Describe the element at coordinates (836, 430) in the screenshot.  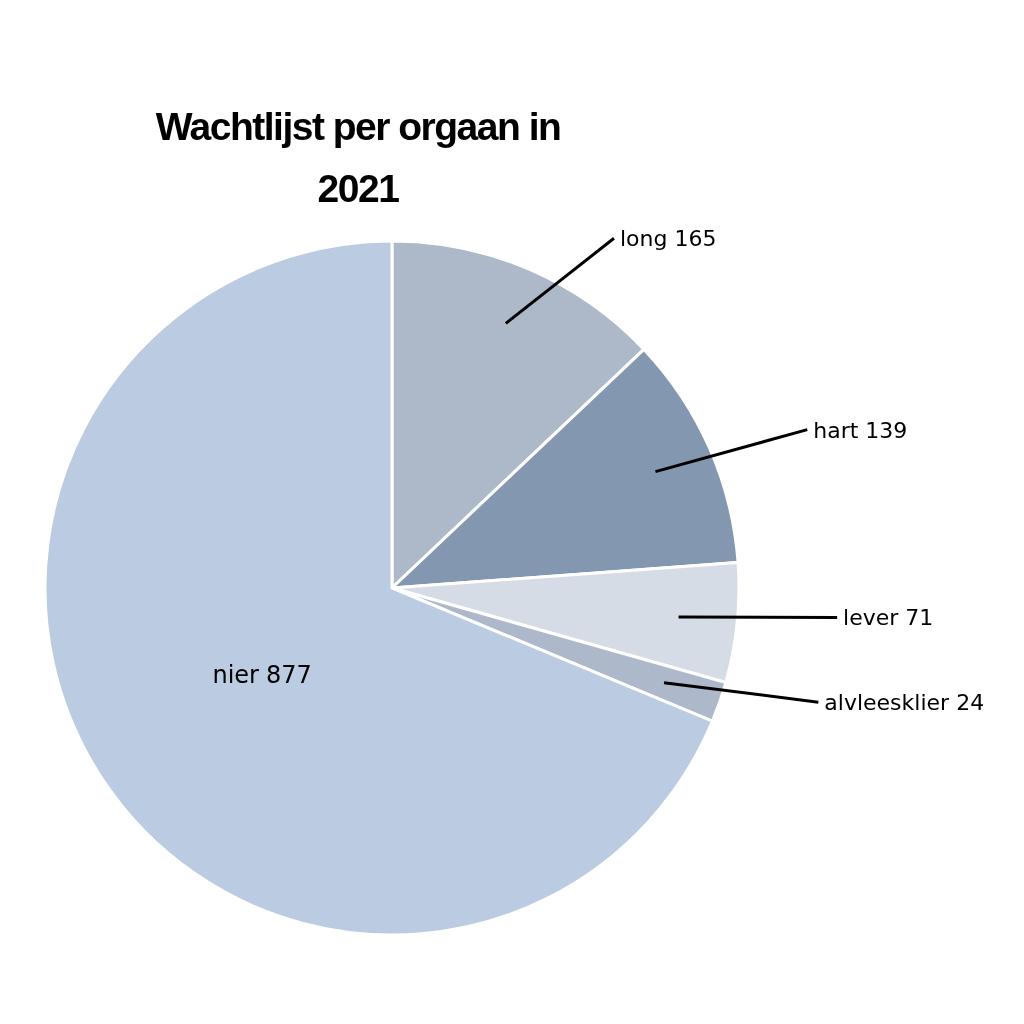
I see `slice-label: hart` at that location.